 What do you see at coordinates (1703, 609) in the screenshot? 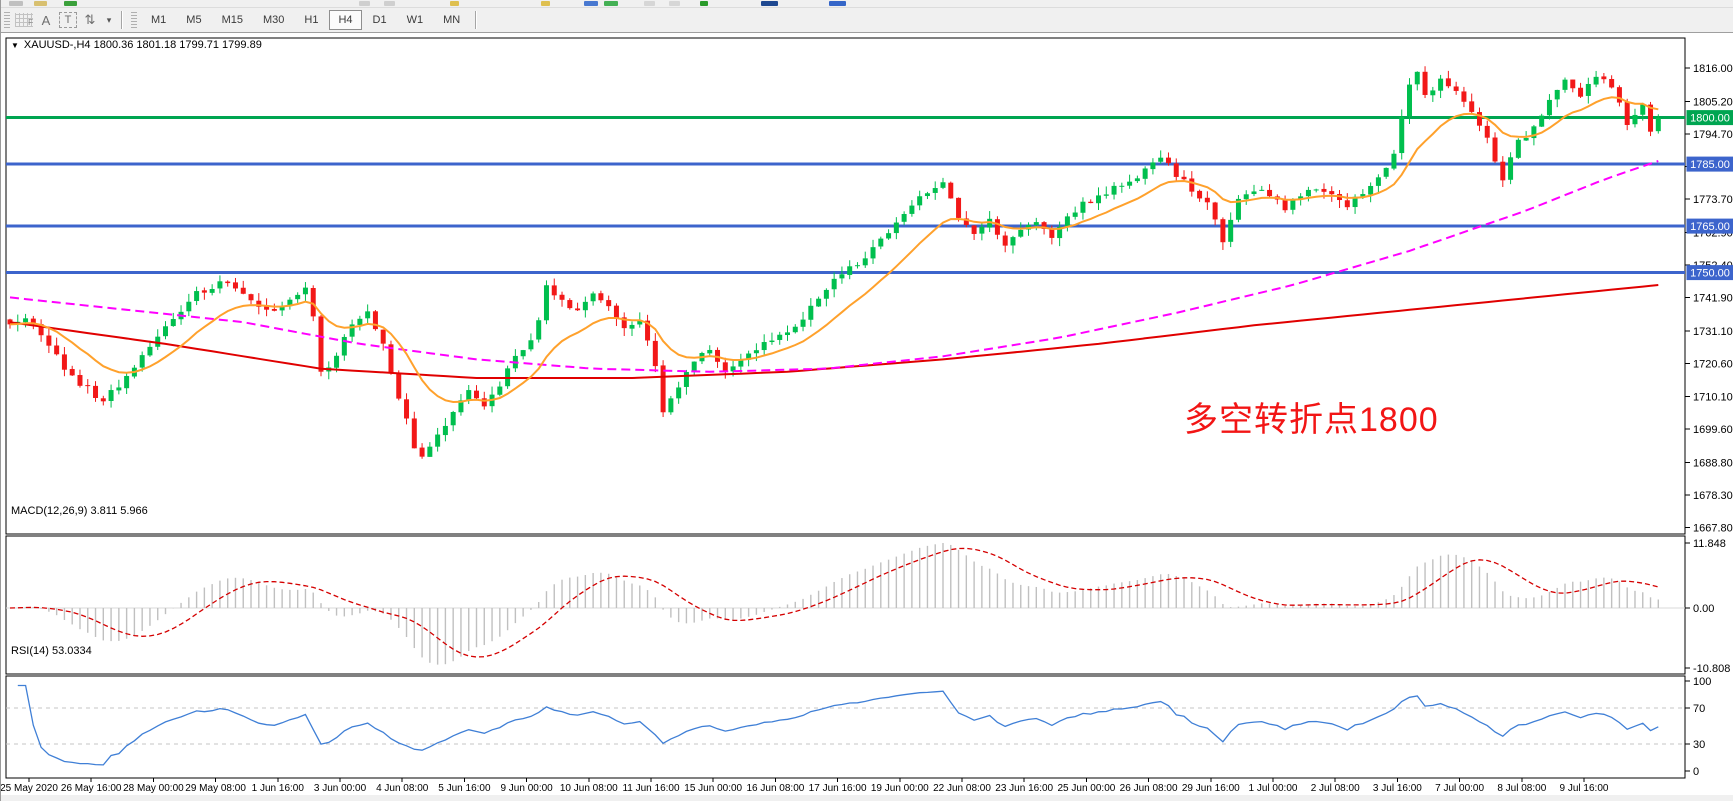
I see `svg-text: 0.00` at bounding box center [1703, 609].